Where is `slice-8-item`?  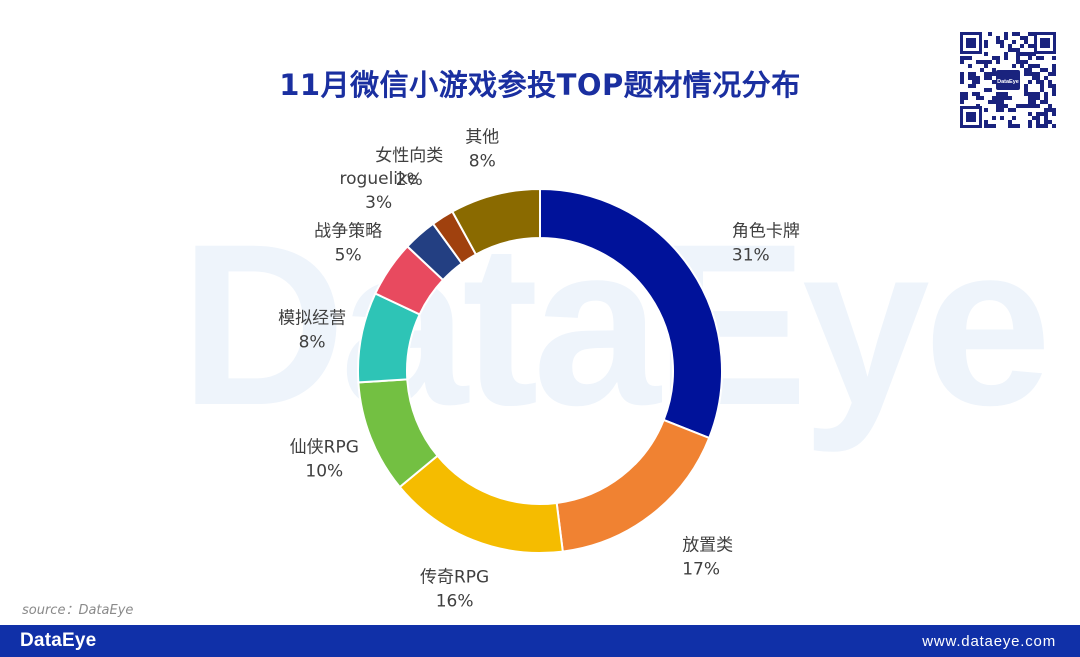 slice-8-item is located at coordinates (495, 221).